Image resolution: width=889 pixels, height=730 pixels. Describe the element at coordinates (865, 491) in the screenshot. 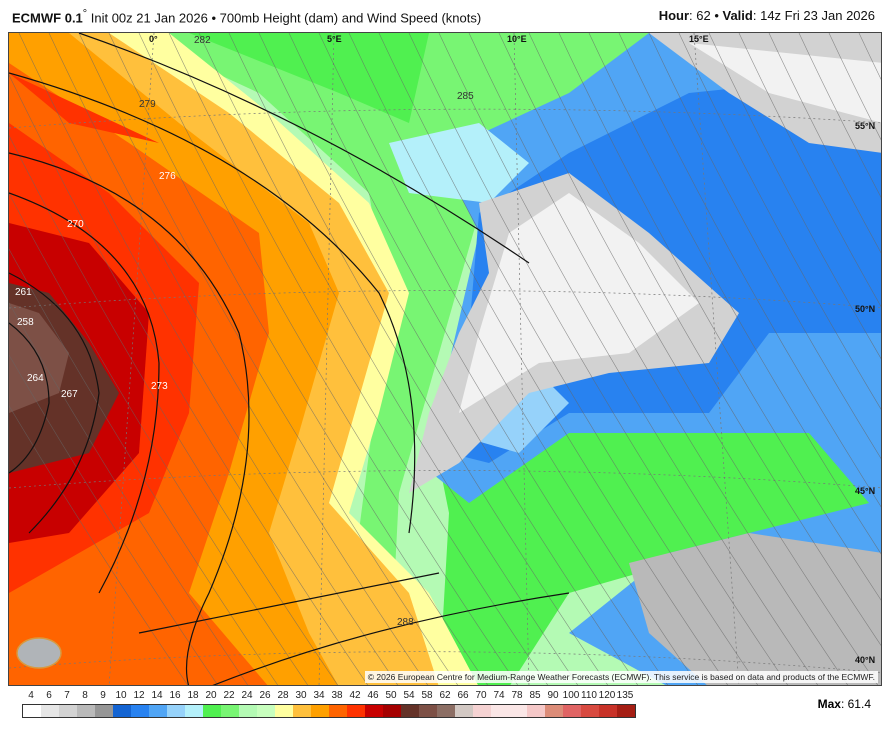

I see `lat-label: 45°N` at that location.